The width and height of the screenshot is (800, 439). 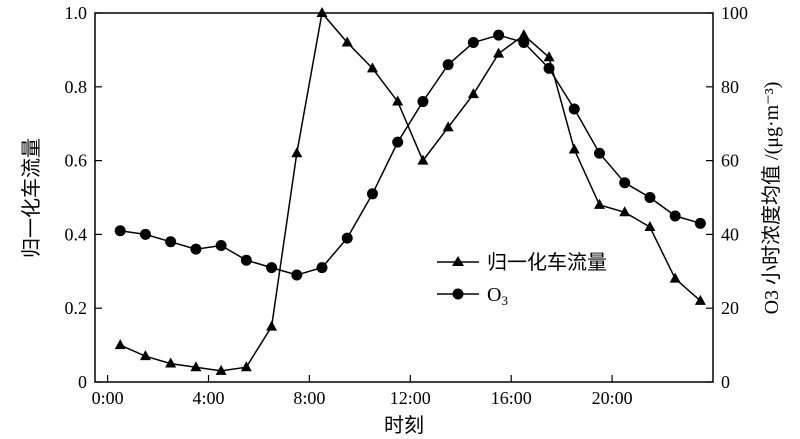 I want to click on right-y-axis: 0 20 40 60 80 100, so click(x=727, y=197).